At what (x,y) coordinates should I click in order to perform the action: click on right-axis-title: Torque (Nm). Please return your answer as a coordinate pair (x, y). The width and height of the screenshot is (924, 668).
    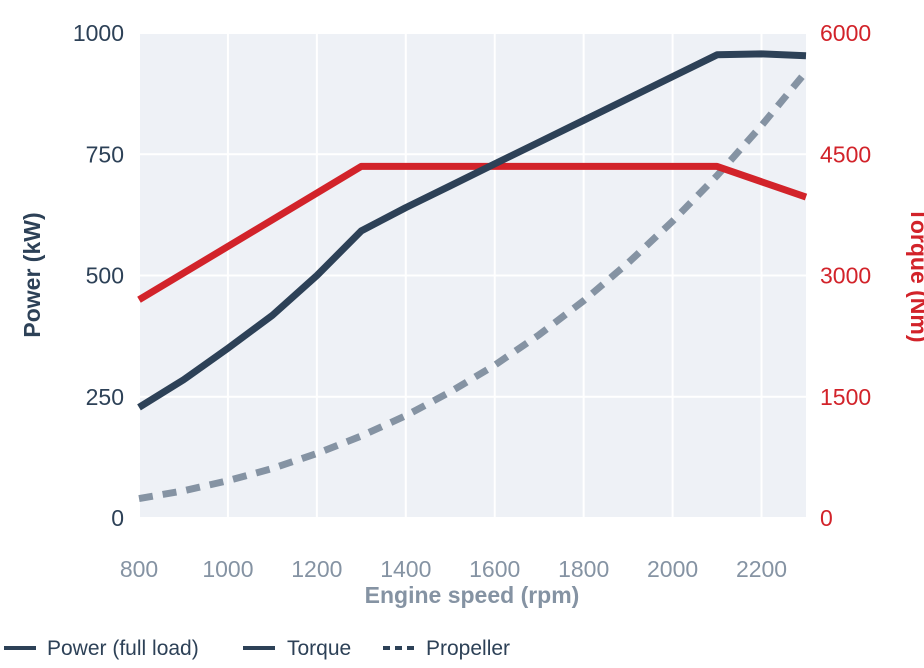
    Looking at the image, I should click on (915, 274).